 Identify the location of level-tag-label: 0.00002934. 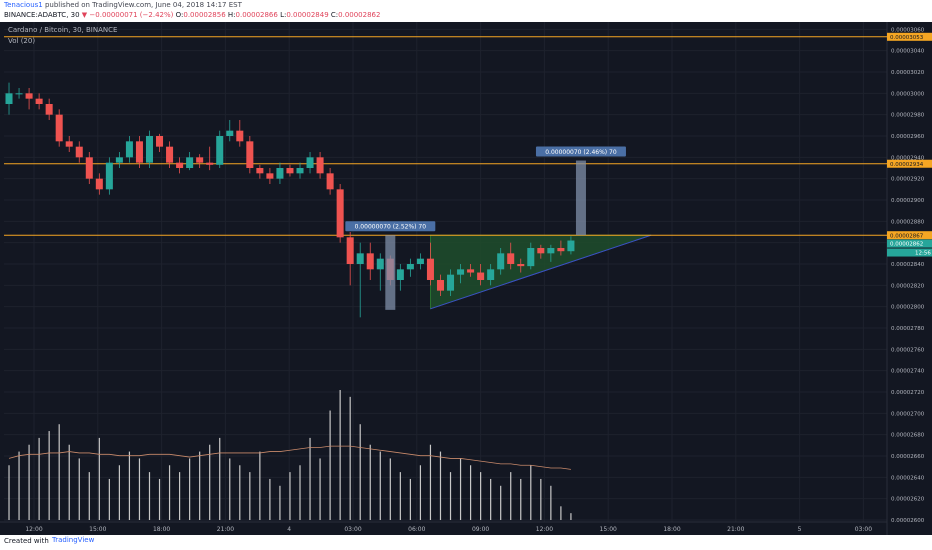
(907, 165).